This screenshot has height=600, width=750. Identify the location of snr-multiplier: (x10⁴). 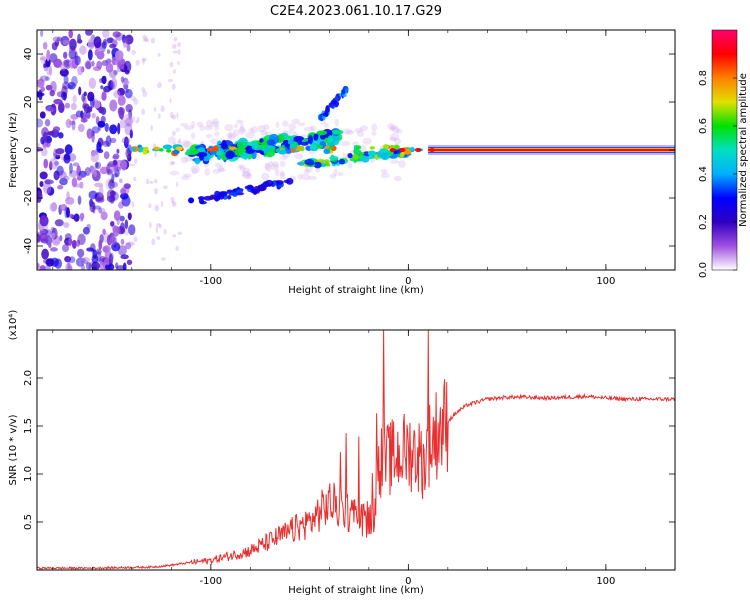
(13, 325).